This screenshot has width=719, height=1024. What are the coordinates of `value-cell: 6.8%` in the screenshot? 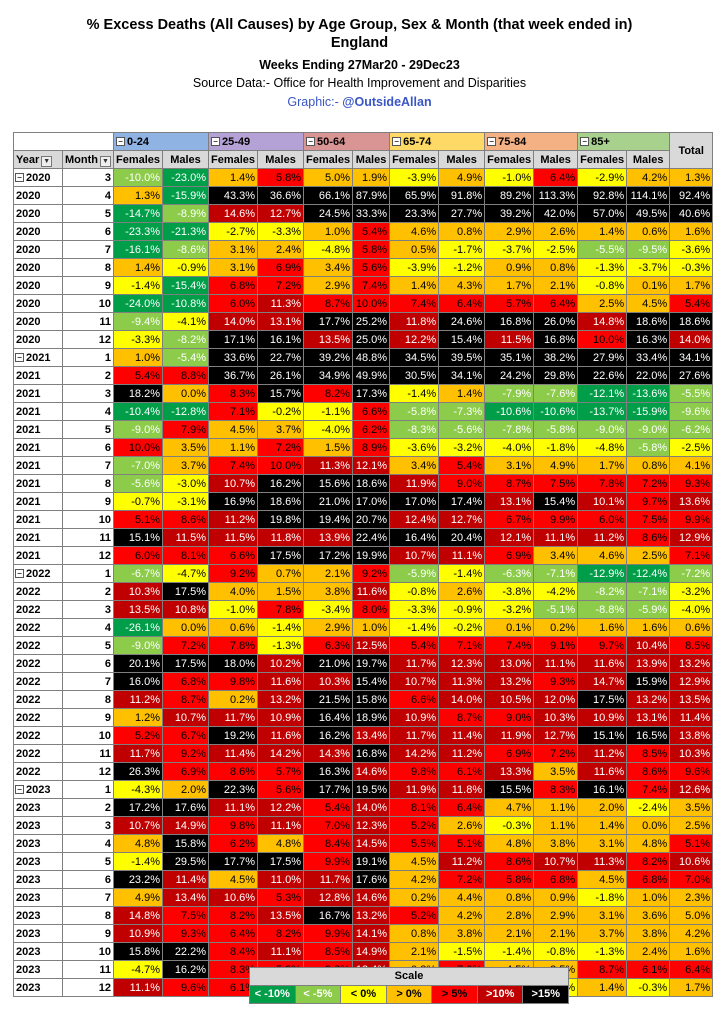 It's located at (556, 879).